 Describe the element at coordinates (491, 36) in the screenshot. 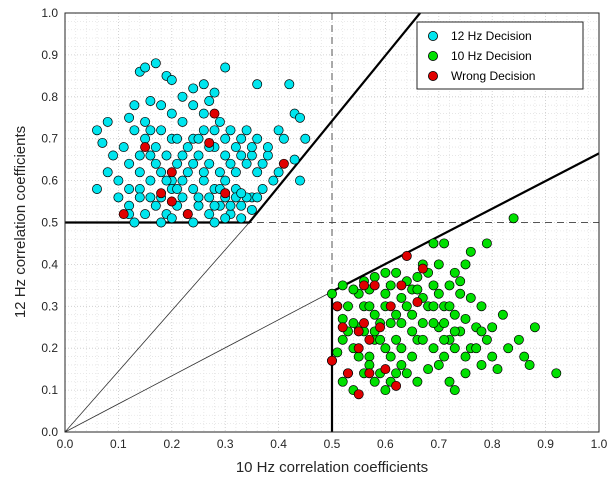

I see `legend-label-12hz: 12 Hz Decision` at that location.